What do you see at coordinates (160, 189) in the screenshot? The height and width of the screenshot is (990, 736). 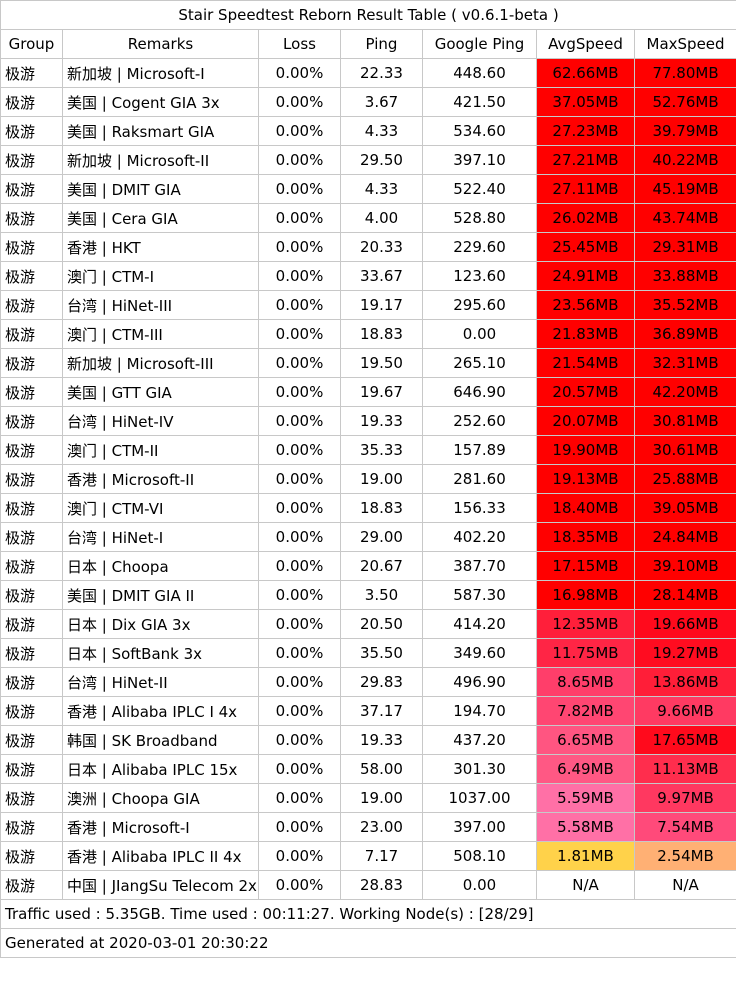 I see `remarks-cell: 美国 | DMIT GIA` at bounding box center [160, 189].